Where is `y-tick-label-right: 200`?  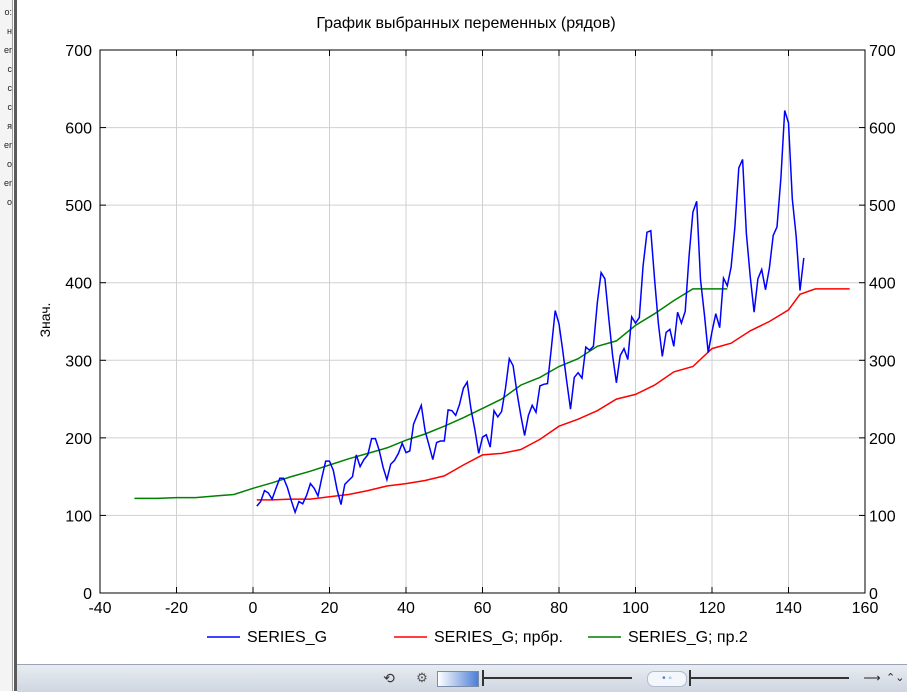 y-tick-label-right: 200 is located at coordinates (882, 439).